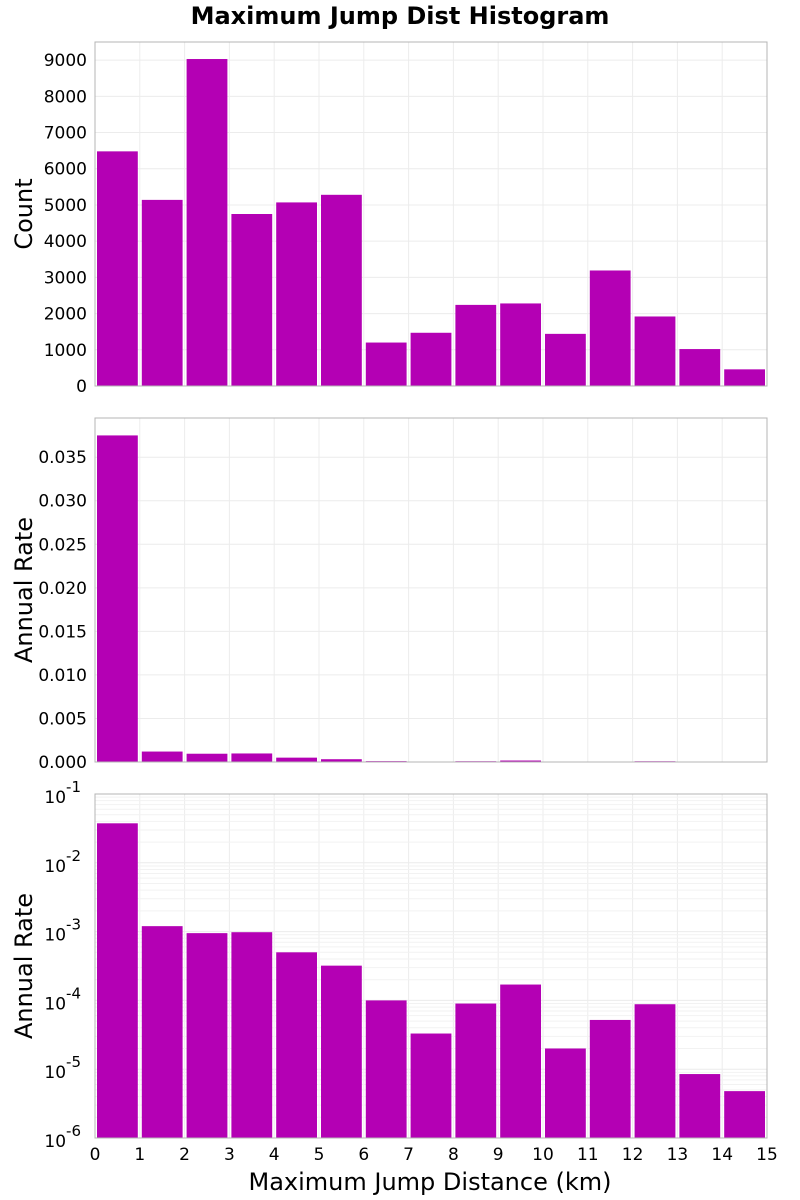 The height and width of the screenshot is (1200, 800). What do you see at coordinates (62, 458) in the screenshot?
I see `y-tick-label: 0.035` at bounding box center [62, 458].